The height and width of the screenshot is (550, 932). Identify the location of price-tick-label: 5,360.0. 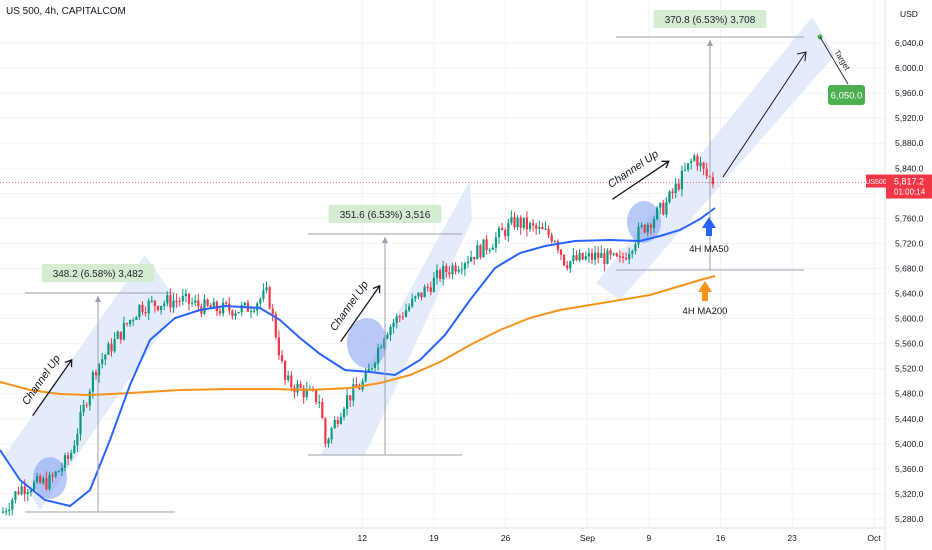
(909, 469).